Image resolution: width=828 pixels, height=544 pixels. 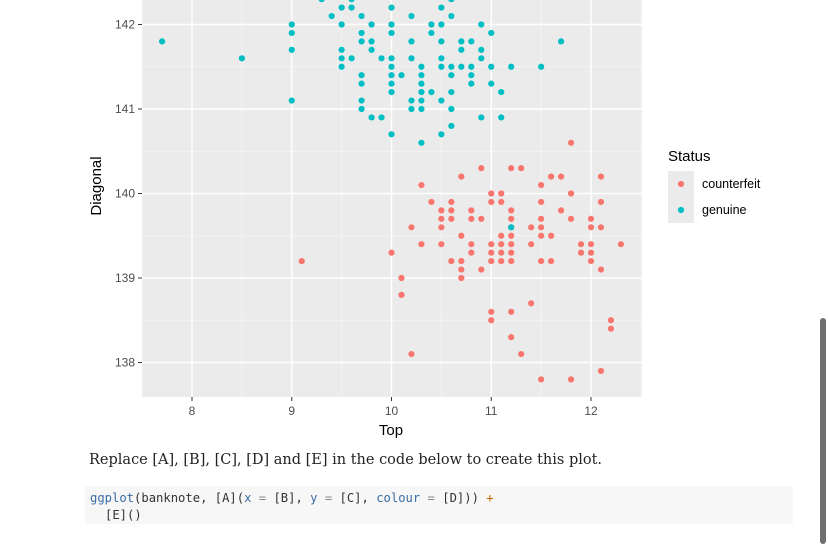 What do you see at coordinates (248, 498) in the screenshot?
I see `code-token: x` at bounding box center [248, 498].